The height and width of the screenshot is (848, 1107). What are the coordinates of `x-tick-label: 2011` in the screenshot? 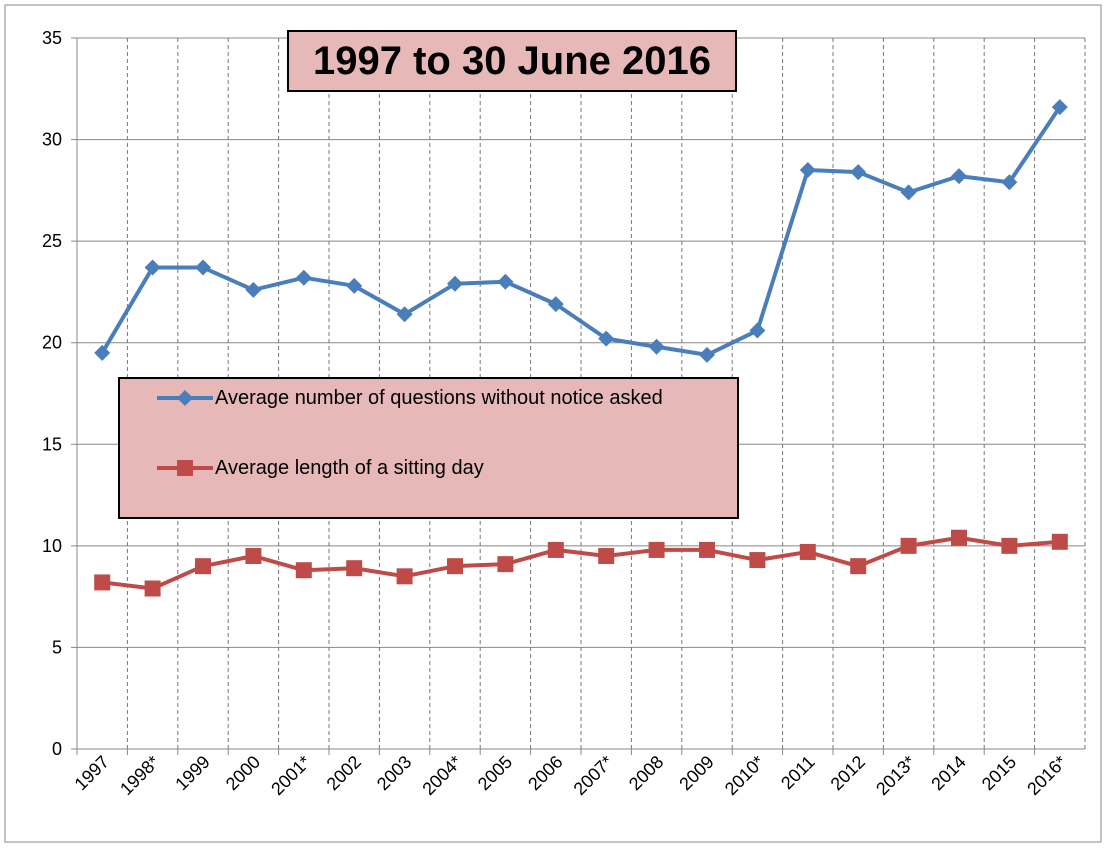 It's located at (798, 773).